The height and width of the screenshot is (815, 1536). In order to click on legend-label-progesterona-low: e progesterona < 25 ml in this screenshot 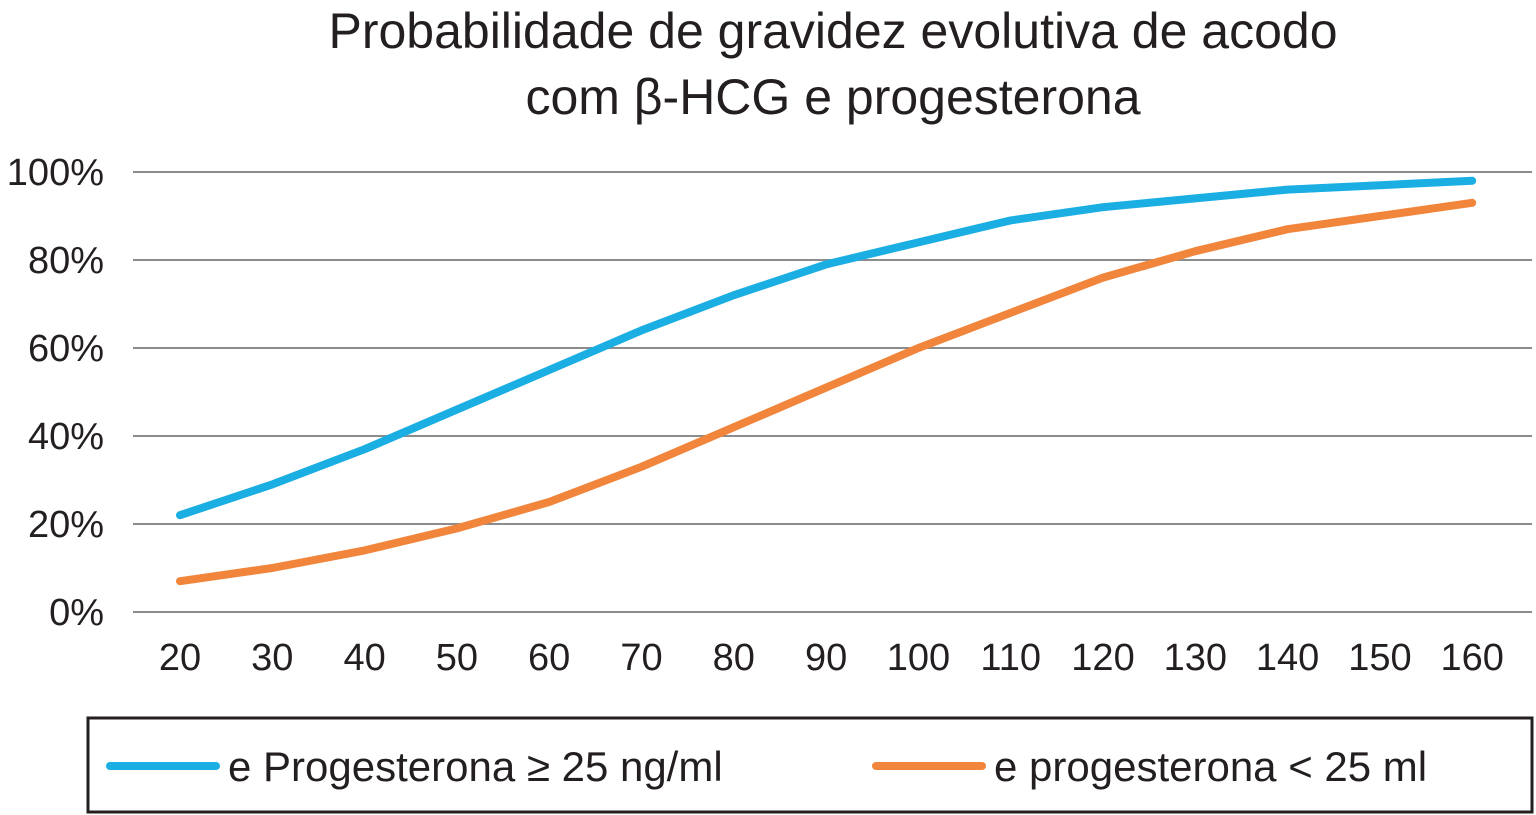, I will do `click(1210, 766)`.